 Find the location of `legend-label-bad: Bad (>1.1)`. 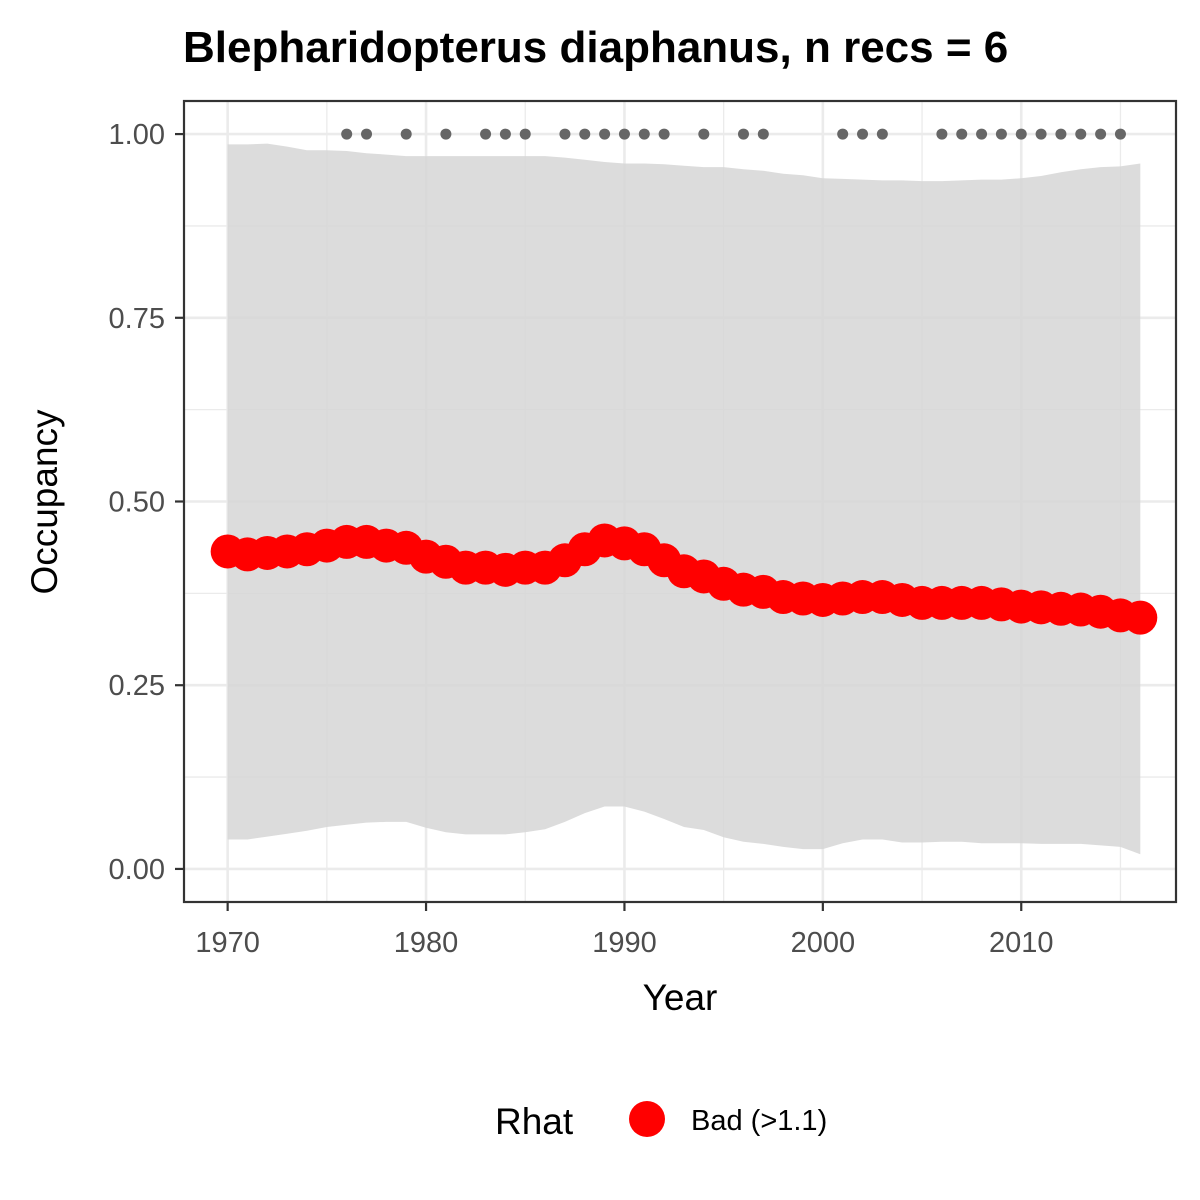

legend-label-bad: Bad (>1.1) is located at coordinates (759, 1121).